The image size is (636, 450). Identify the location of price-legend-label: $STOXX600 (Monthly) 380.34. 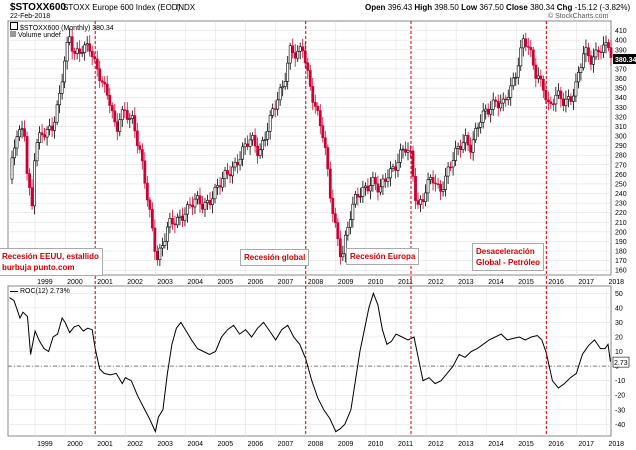
(67, 28).